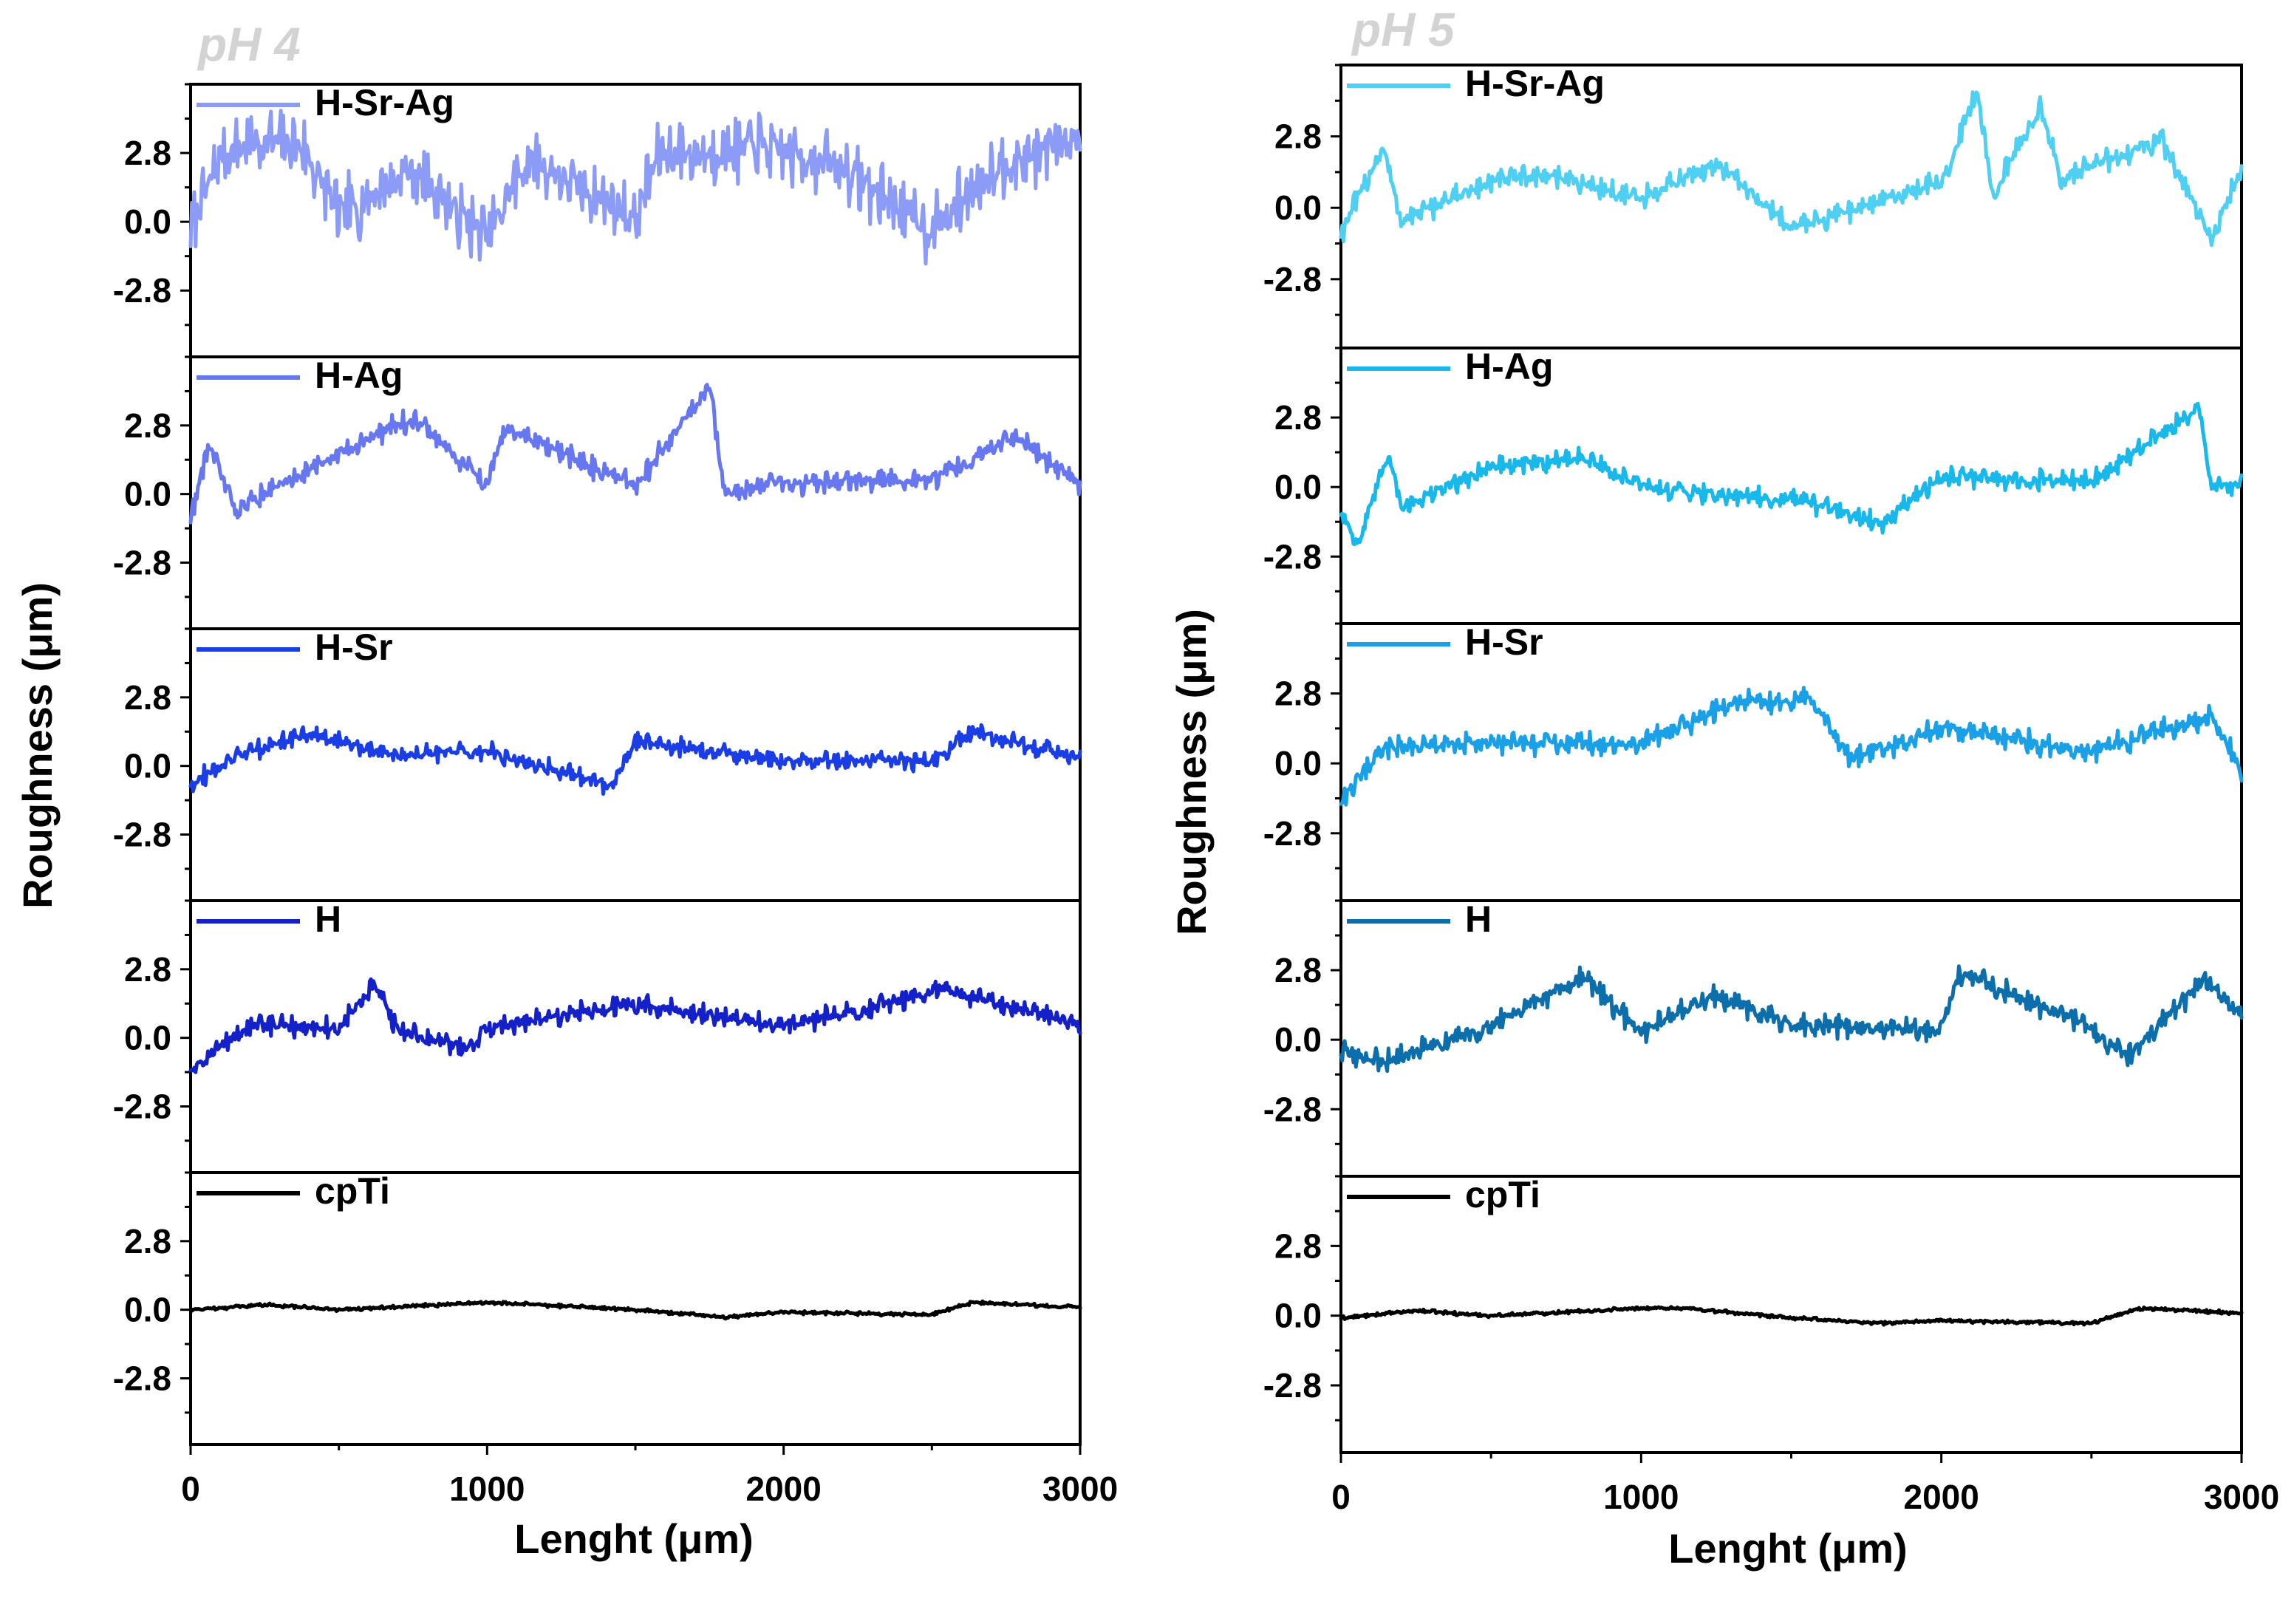  Describe the element at coordinates (634, 1538) in the screenshot. I see `ph4-x-axis-label: Lenght (μm)` at that location.